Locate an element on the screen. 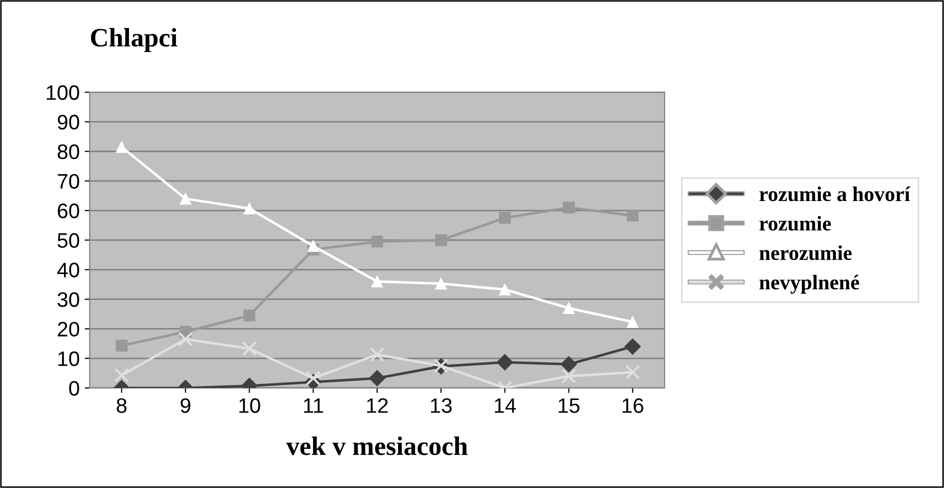 This screenshot has width=944, height=488. x-tick-label: 8 is located at coordinates (121, 405).